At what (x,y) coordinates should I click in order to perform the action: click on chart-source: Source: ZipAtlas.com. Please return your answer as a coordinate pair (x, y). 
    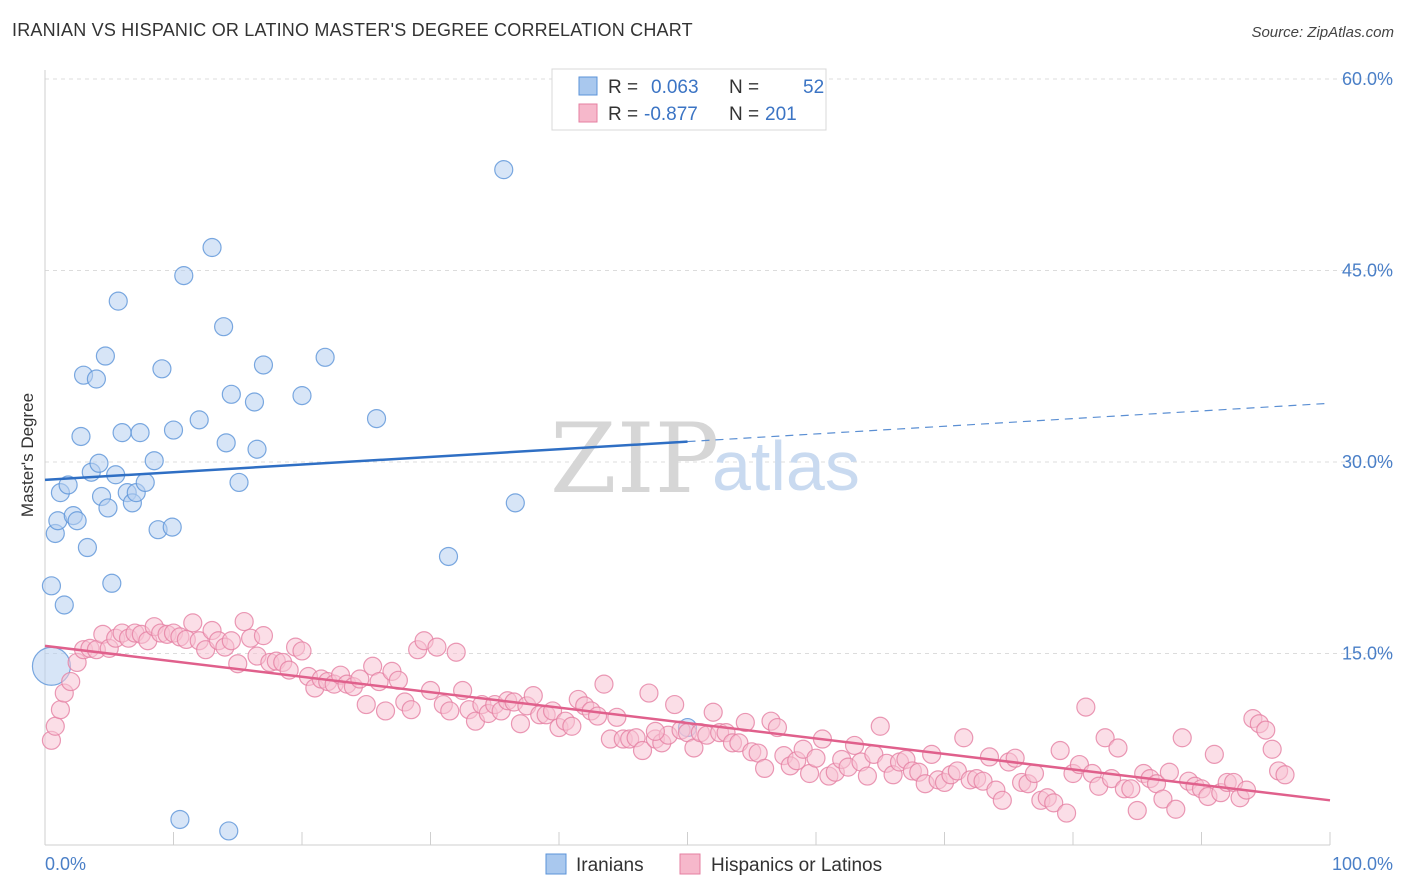
    Looking at the image, I should click on (1322, 32).